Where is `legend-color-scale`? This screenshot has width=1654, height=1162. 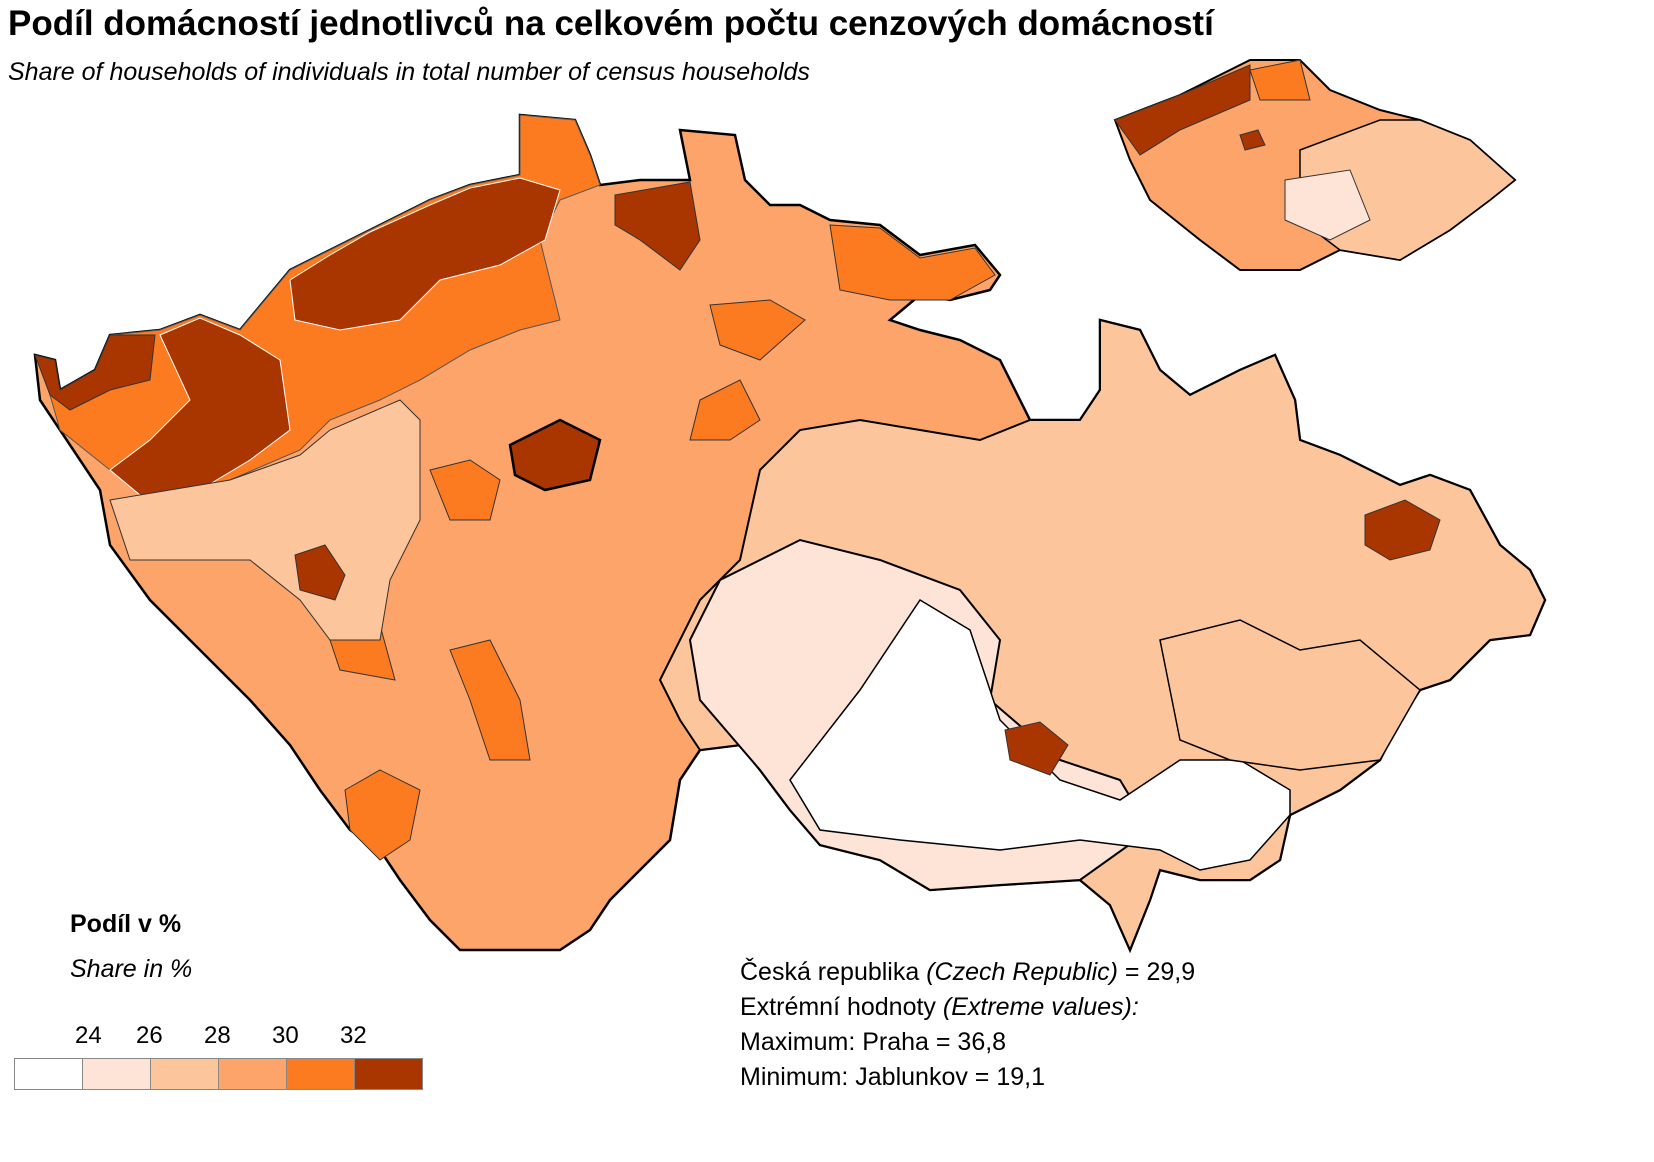 legend-color-scale is located at coordinates (218, 1074).